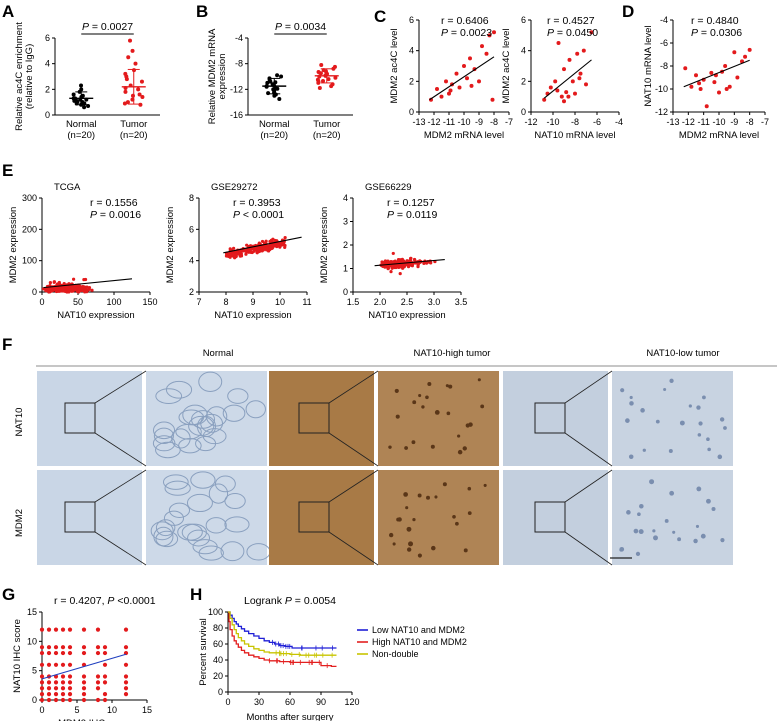 The height and width of the screenshot is (721, 777). I want to click on x-tick-label: -8, so click(494, 122).